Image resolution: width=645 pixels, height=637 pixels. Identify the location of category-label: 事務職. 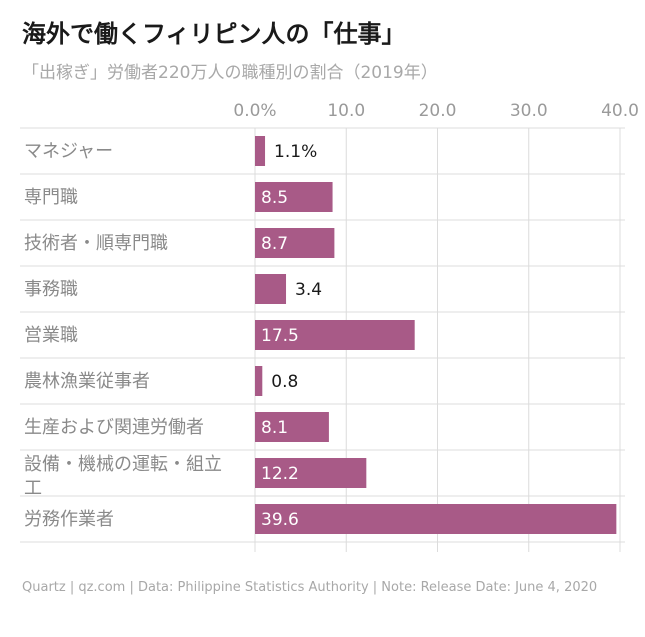
(51, 289).